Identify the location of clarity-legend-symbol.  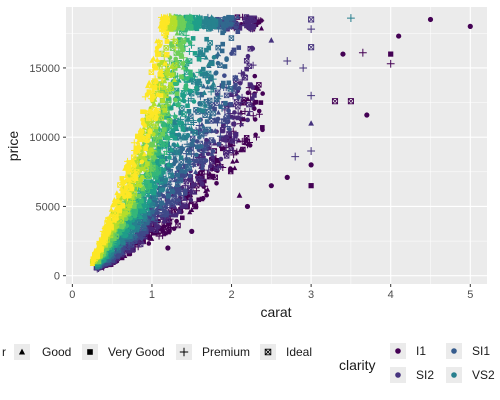
(398, 351).